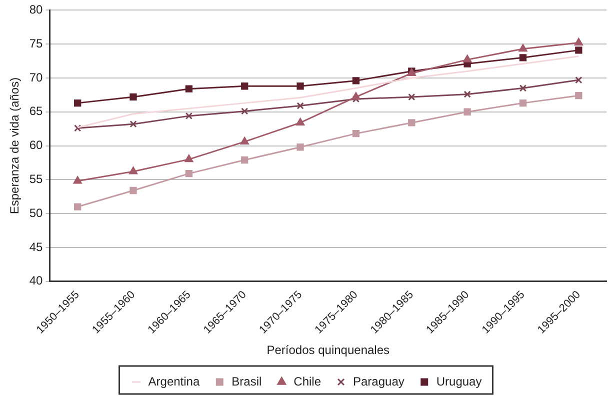  I want to click on x-axis-title: Períodos quinquenales, so click(328, 350).